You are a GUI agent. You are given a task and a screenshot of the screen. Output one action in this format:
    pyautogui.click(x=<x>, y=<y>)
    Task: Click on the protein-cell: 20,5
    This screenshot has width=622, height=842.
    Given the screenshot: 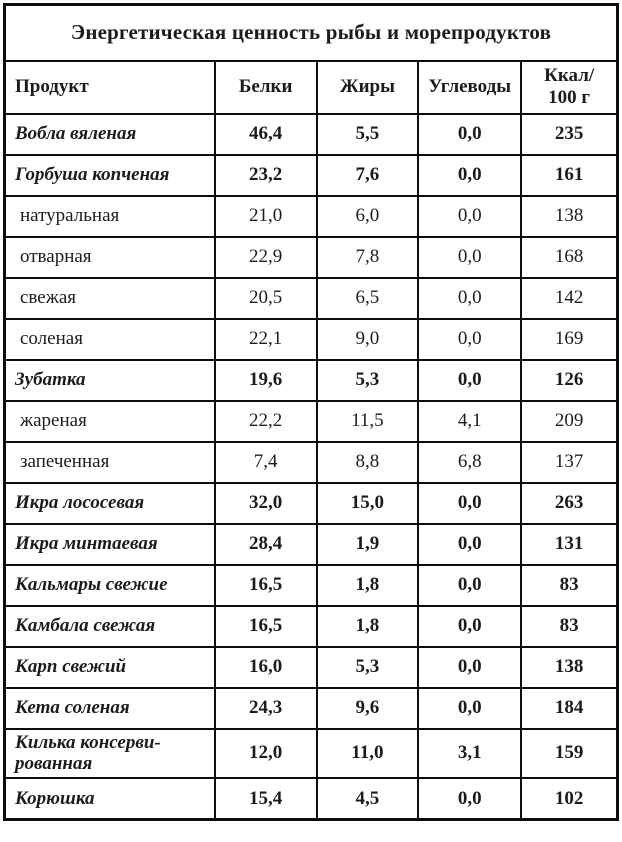 What is the action you would take?
    pyautogui.click(x=265, y=298)
    